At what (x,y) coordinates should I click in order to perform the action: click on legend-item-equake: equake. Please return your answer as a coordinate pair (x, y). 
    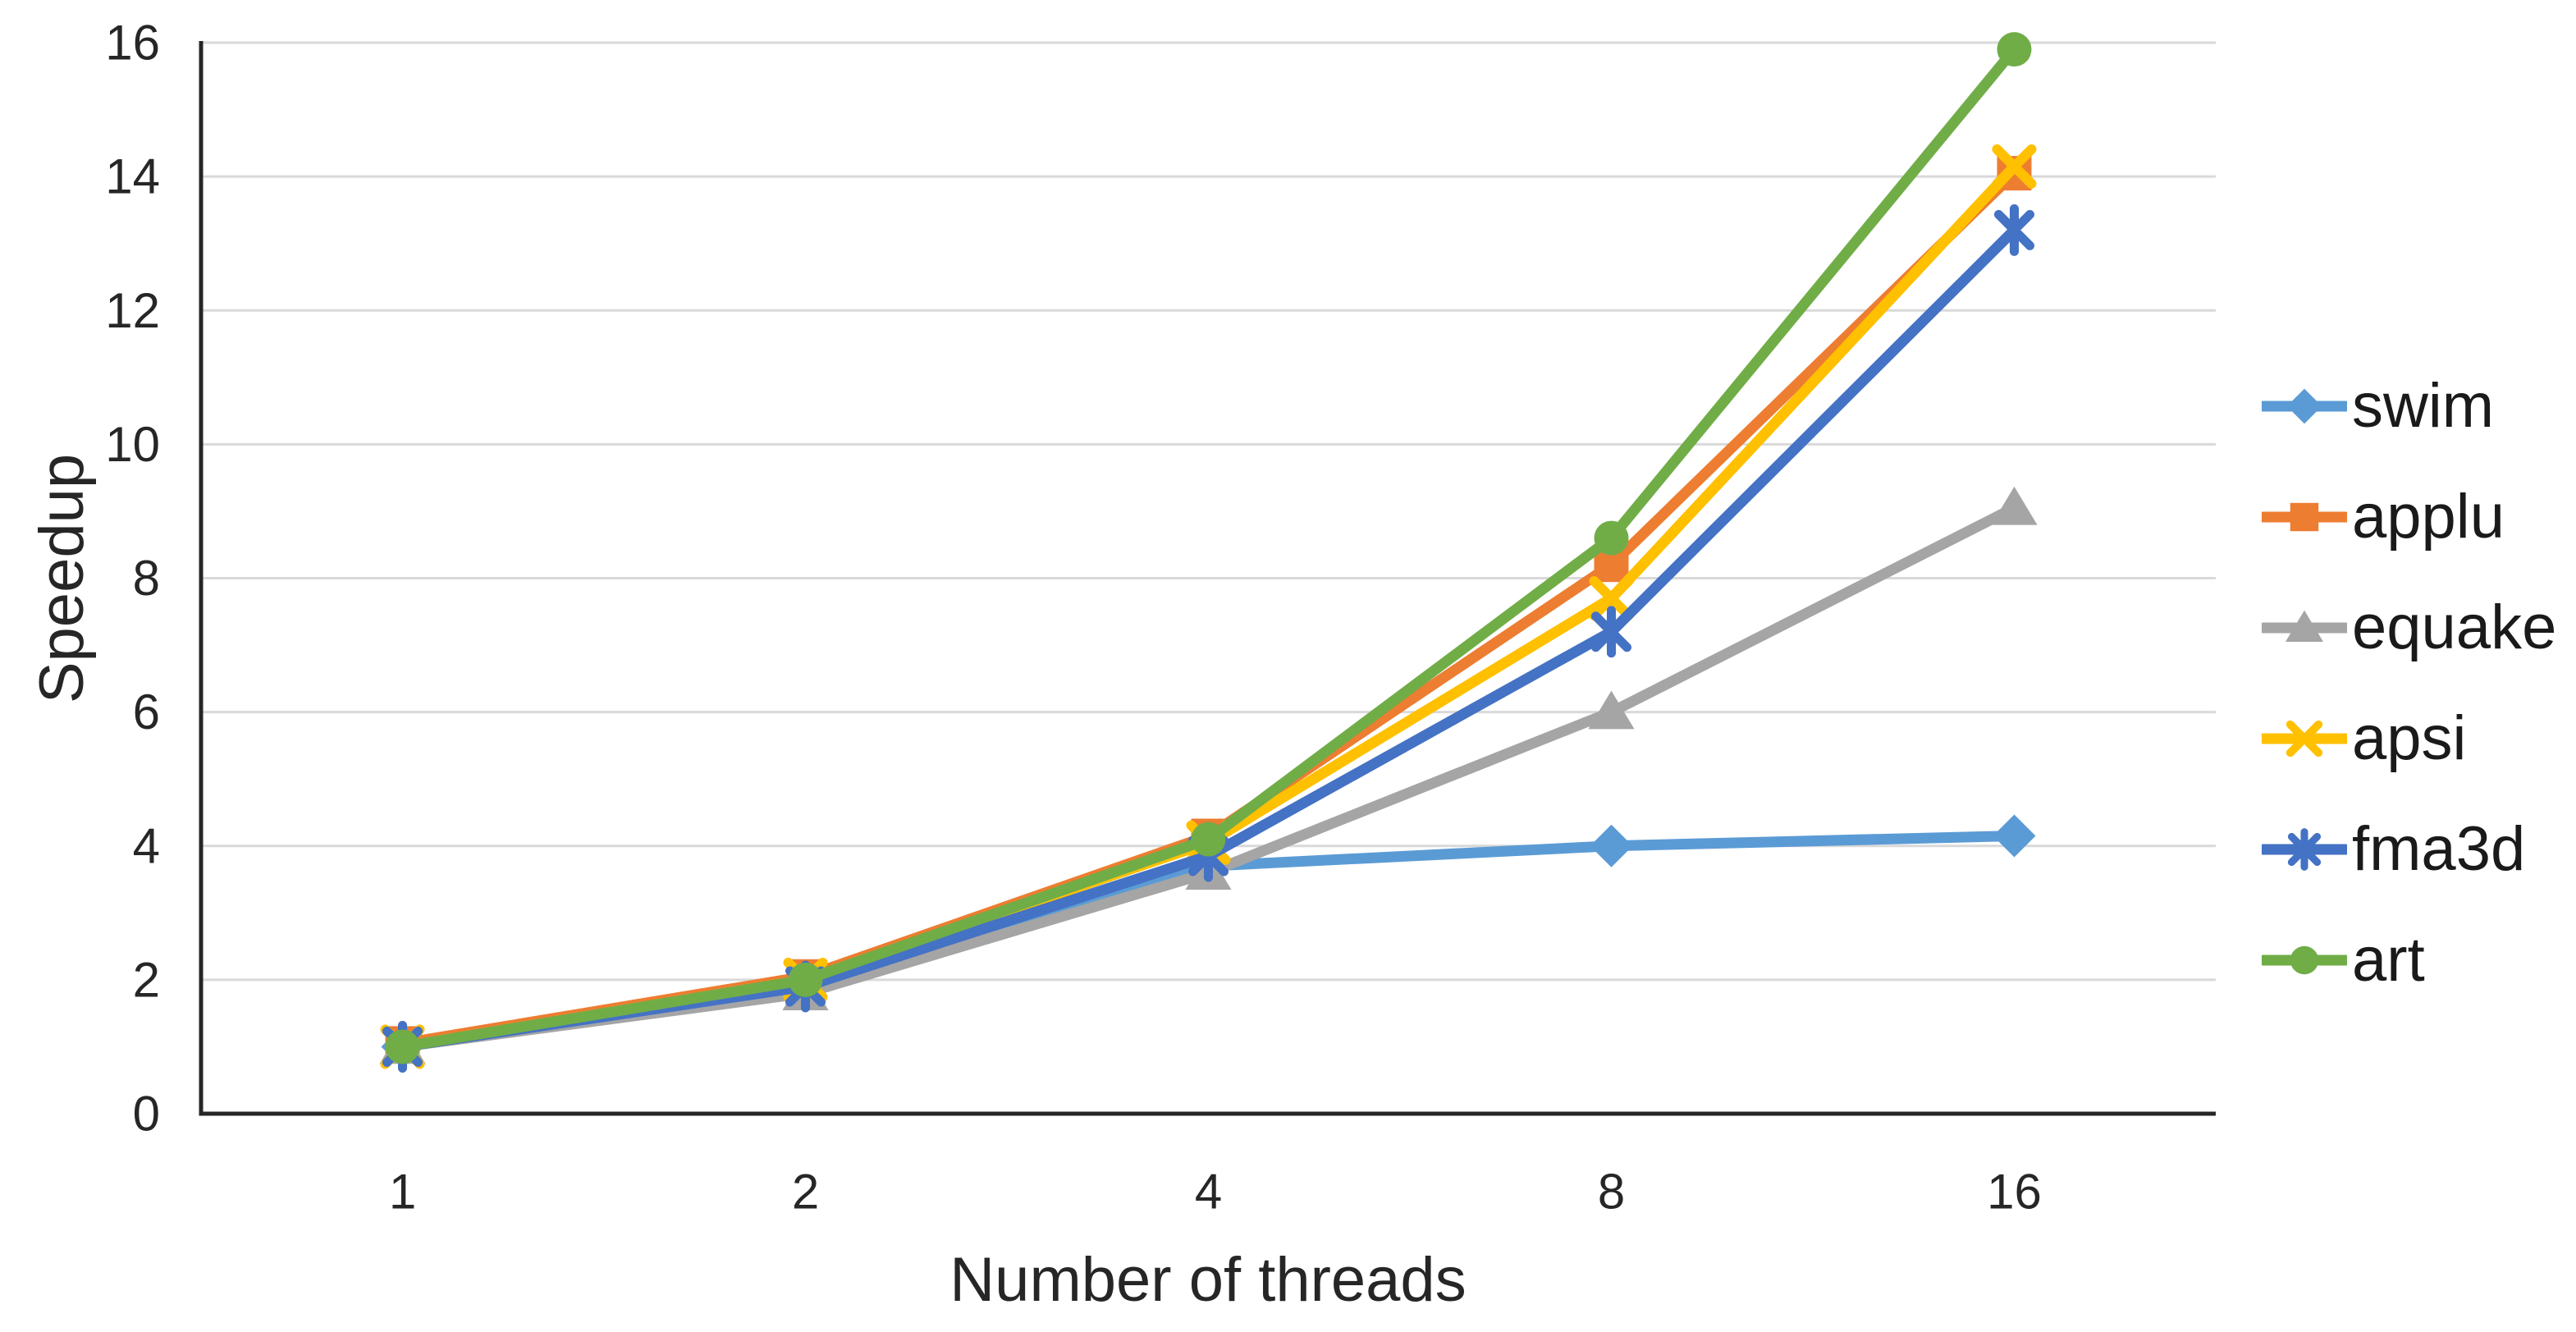
    Looking at the image, I should click on (2409, 628).